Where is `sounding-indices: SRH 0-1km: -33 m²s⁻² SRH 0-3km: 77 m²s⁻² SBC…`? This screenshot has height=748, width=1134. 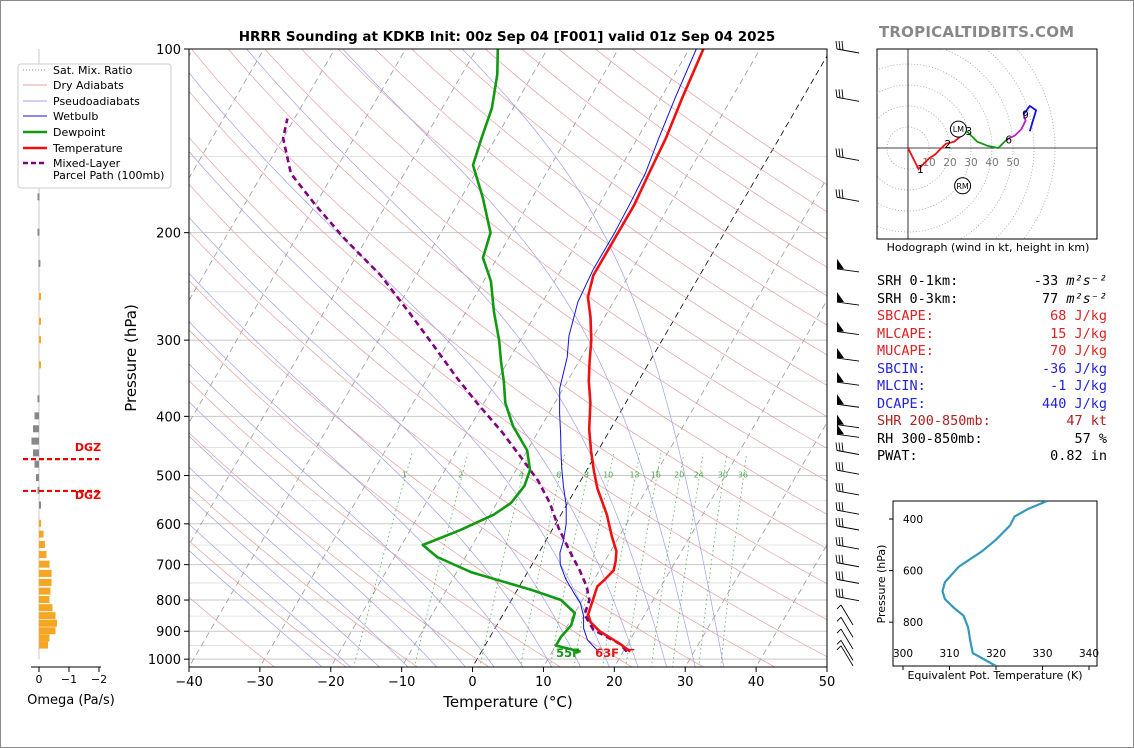 sounding-indices: SRH 0-1km: -33 m²s⁻² SRH 0-3km: 77 m²s⁻² SBC… is located at coordinates (992, 369).